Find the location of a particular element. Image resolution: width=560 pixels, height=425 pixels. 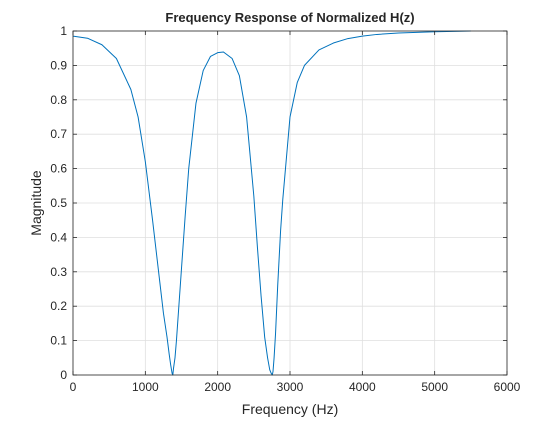

chart-title: Frequency Response of Normalized H(z) is located at coordinates (289, 17).